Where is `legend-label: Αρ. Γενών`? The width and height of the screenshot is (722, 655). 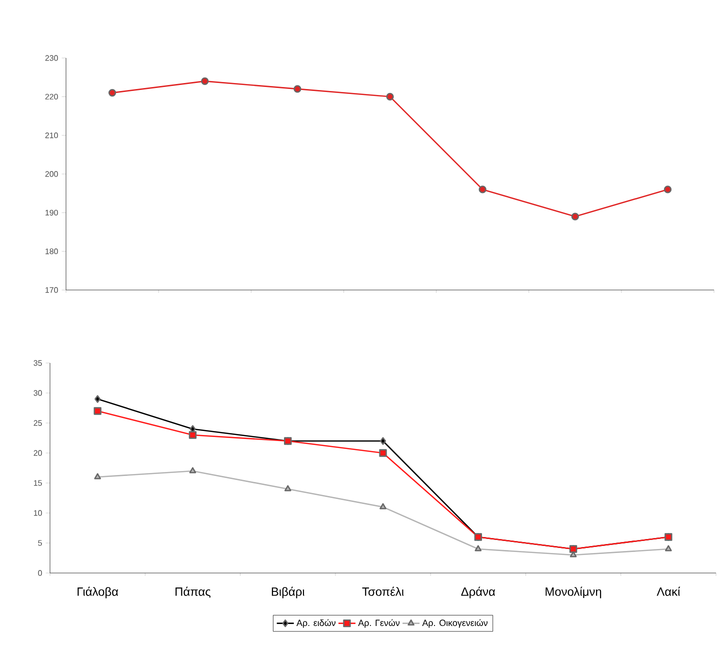
legend-label: Αρ. Γενών is located at coordinates (379, 623).